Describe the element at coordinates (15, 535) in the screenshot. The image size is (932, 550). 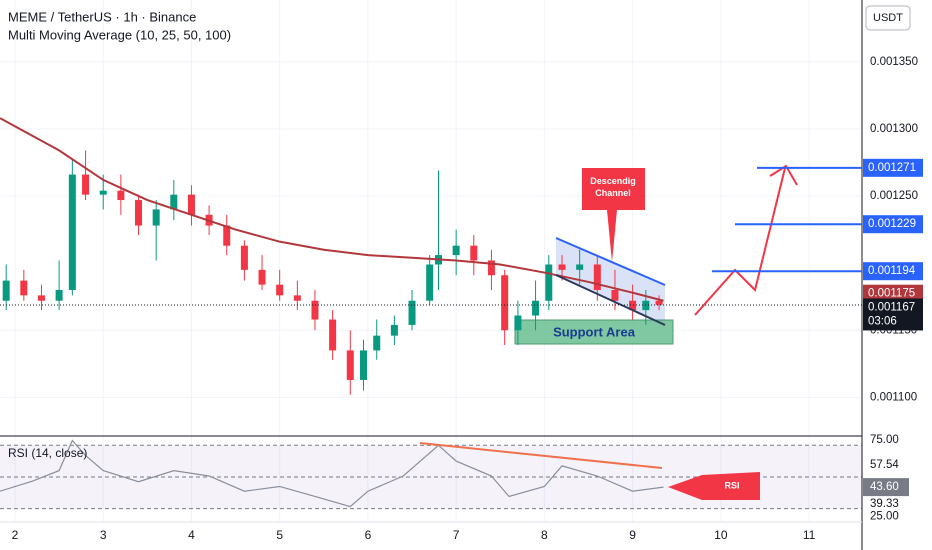
I see `x-tick-label: 2` at that location.